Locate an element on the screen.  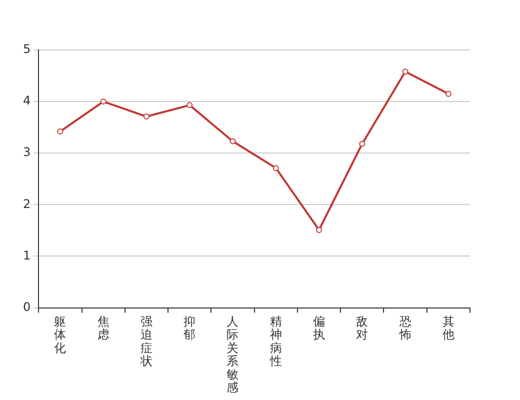
y-tick-label: 0 is located at coordinates (26, 307).